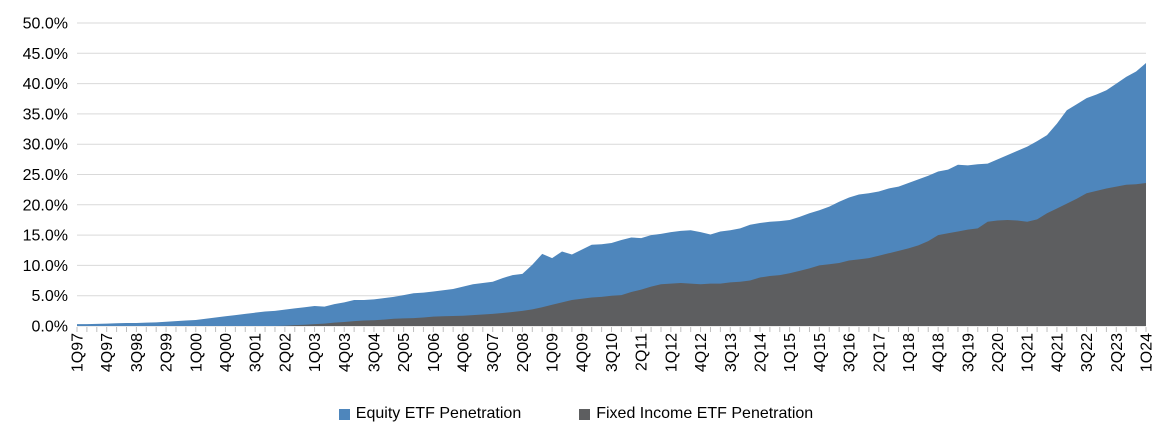 The image size is (1152, 447). Describe the element at coordinates (820, 352) in the screenshot. I see `x-axis-label: 4Q15` at that location.